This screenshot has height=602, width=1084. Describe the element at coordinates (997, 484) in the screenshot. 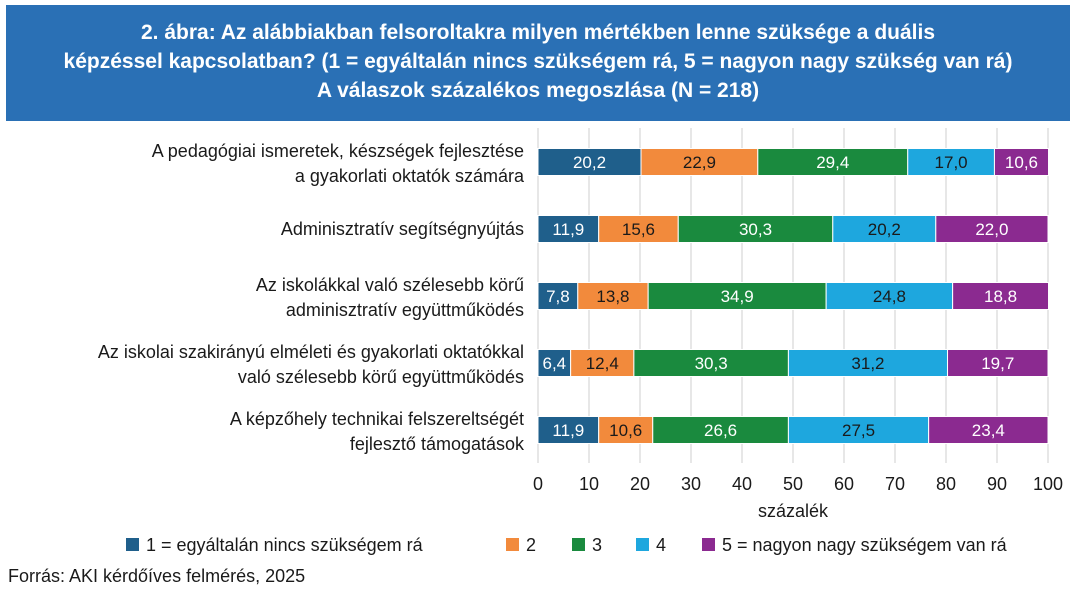

I see `x-tick-label: 90` at that location.